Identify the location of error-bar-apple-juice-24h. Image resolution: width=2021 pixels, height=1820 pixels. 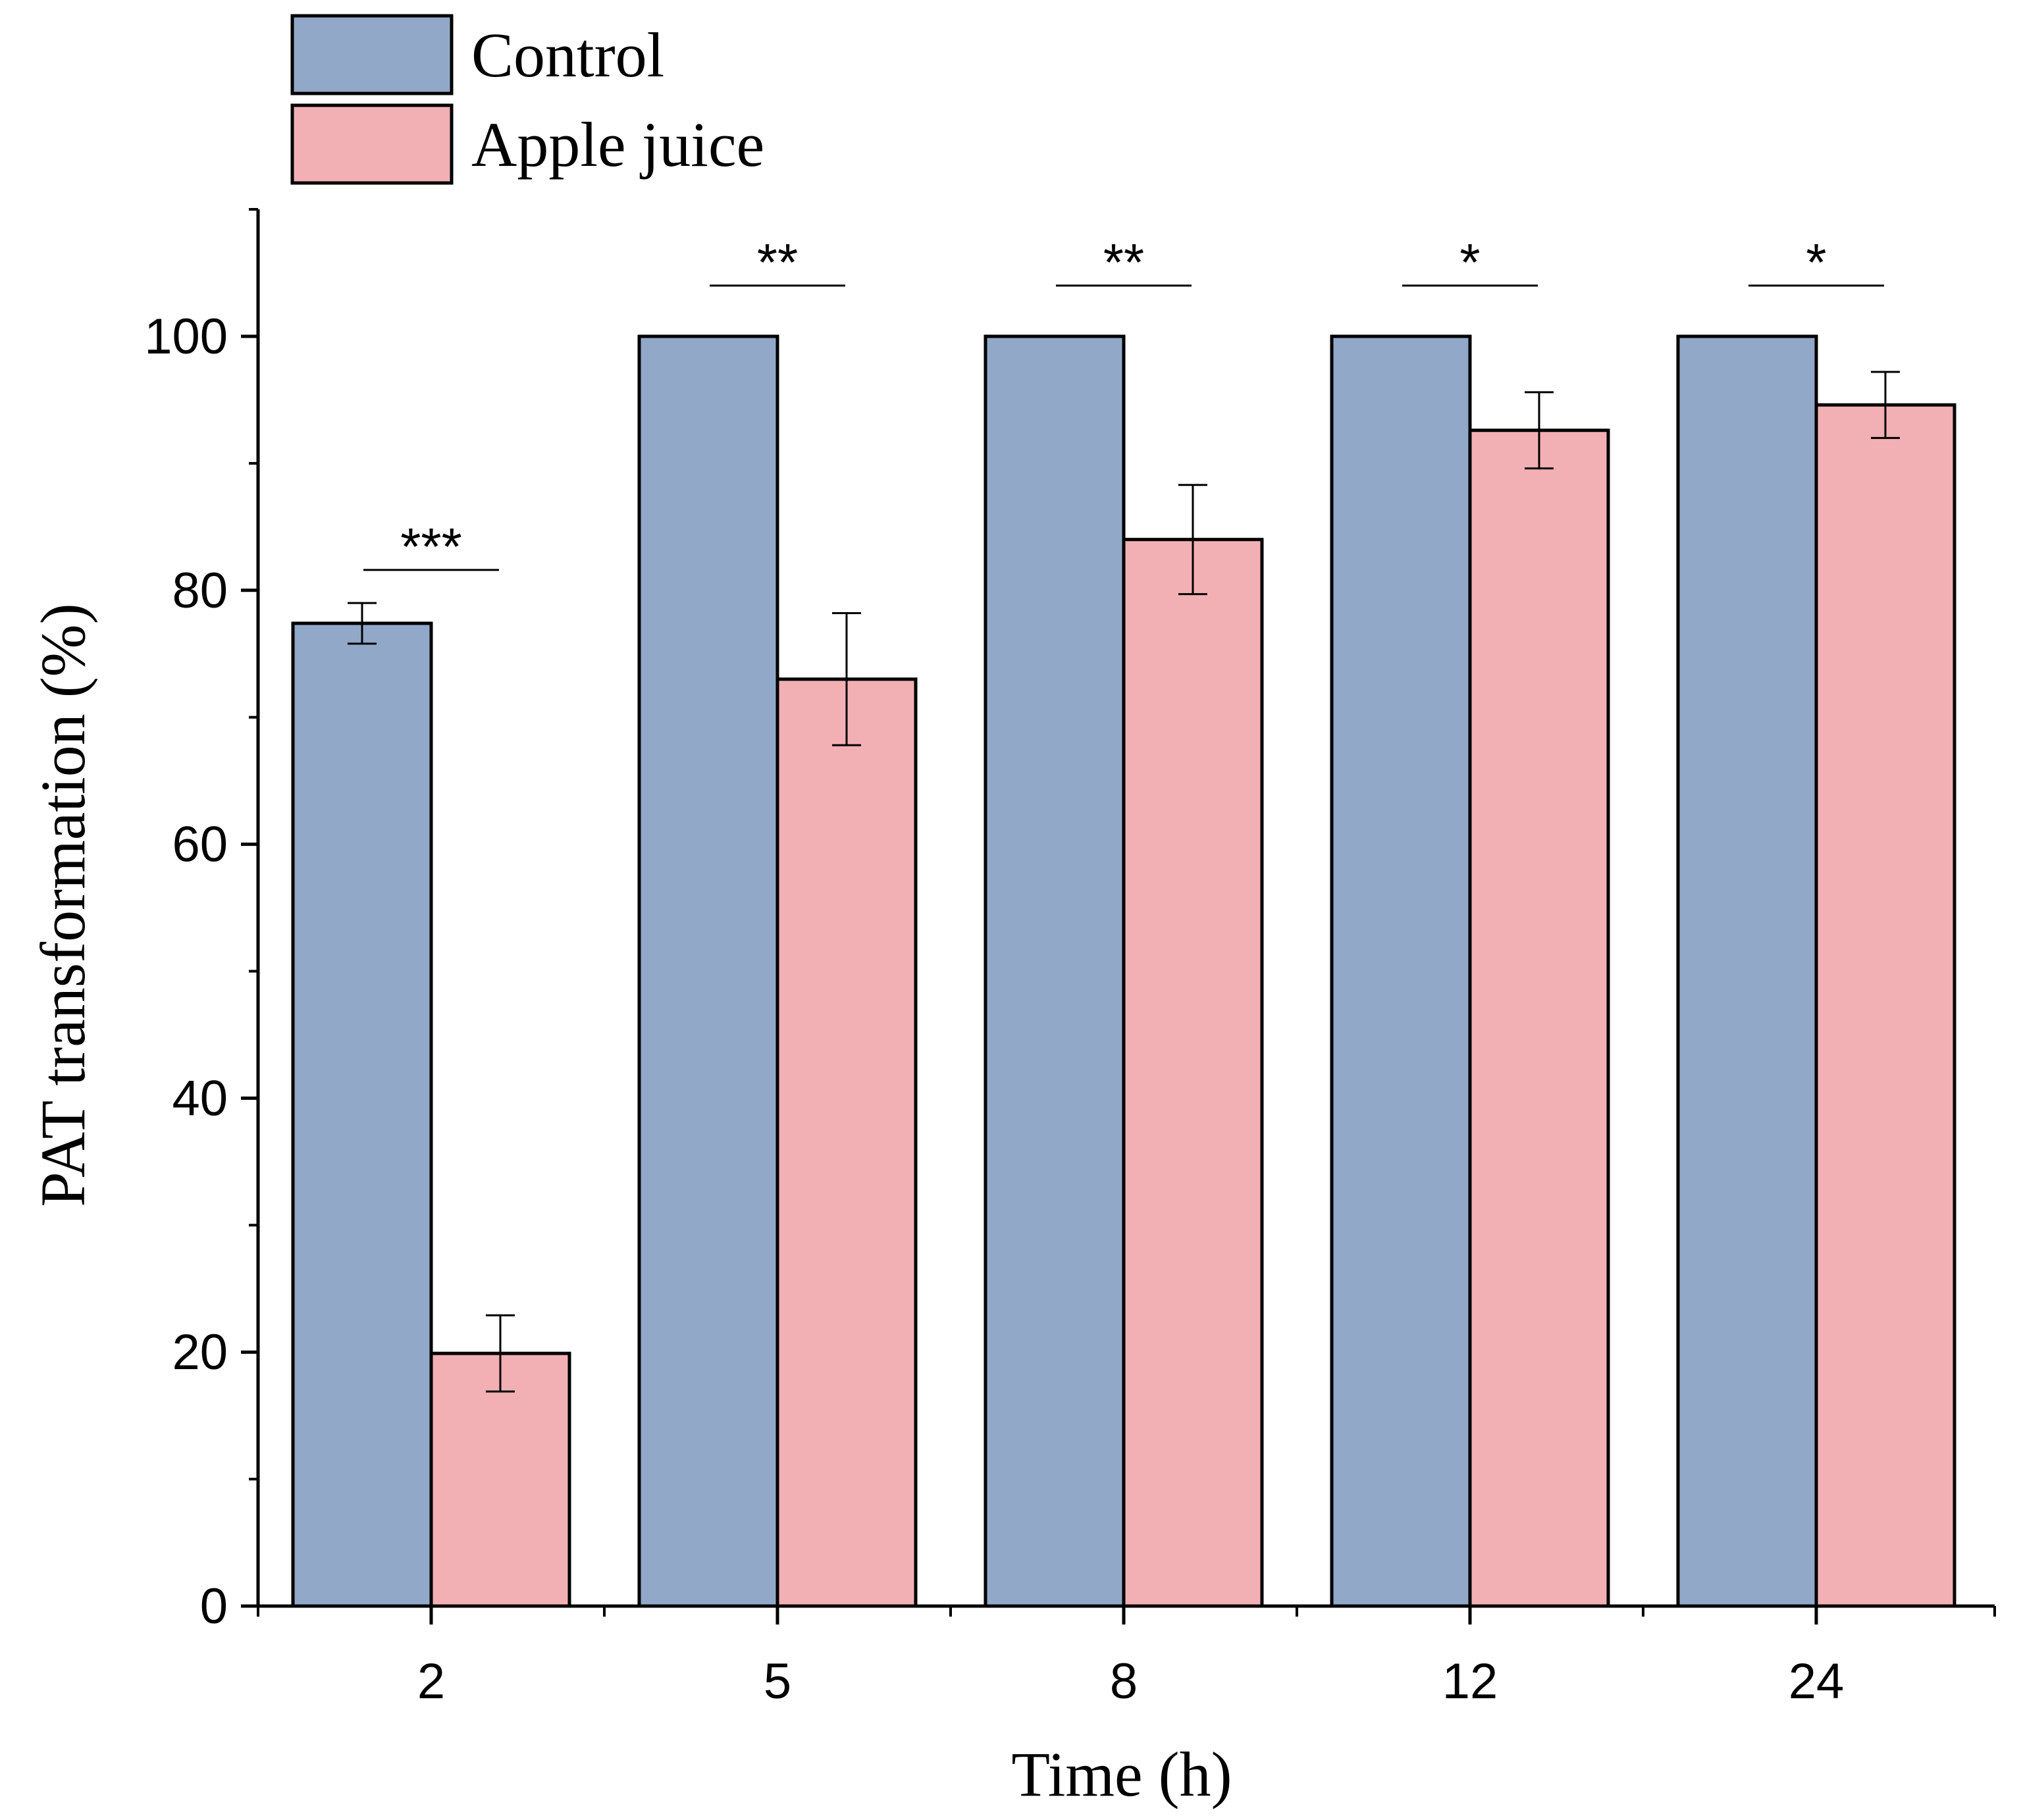
(1885, 405).